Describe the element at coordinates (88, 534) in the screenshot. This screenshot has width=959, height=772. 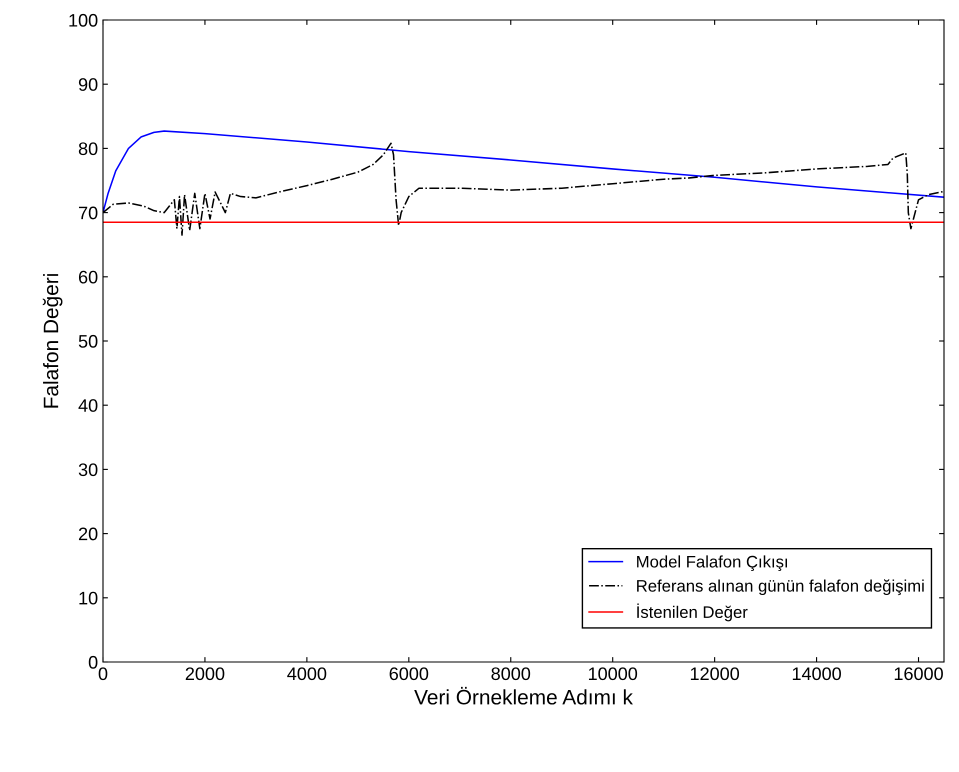
I see `y-tick-label: 20` at that location.